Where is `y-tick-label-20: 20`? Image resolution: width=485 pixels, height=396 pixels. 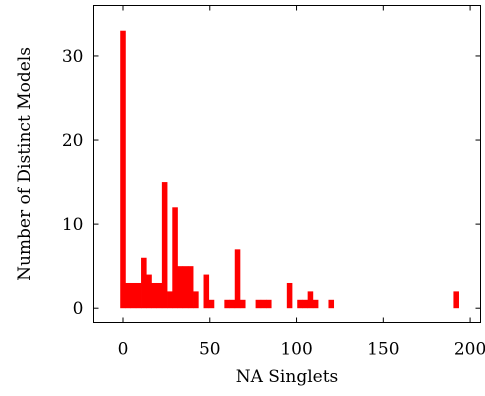
y-tick-label-20: 20 is located at coordinates (73, 141).